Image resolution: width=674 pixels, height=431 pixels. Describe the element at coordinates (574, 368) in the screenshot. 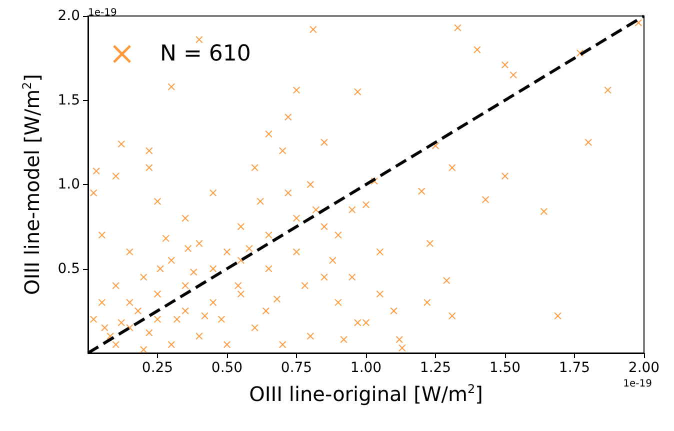

I see `x-tick-label: 1.75` at that location.